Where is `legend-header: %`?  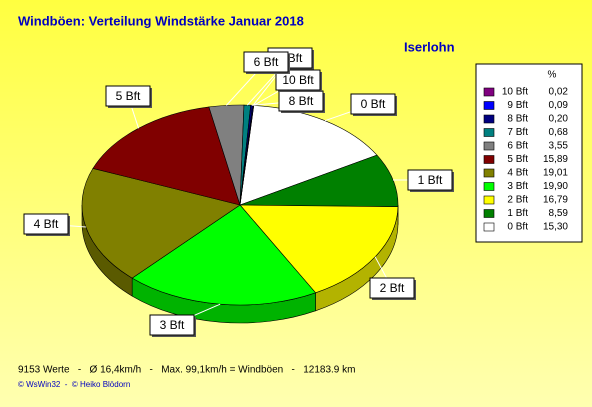
legend-header: % is located at coordinates (552, 75).